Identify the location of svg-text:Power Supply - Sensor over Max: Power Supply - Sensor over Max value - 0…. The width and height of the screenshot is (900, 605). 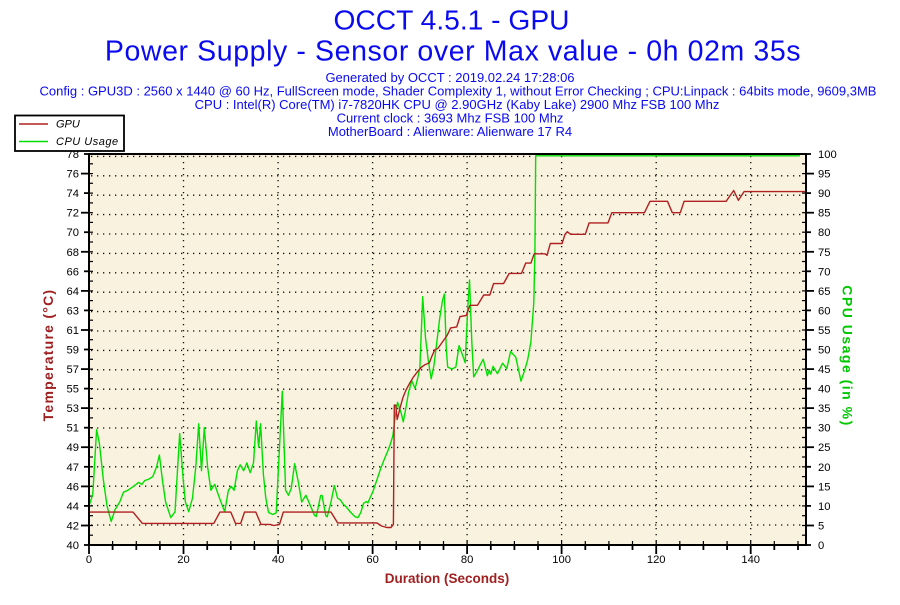
(453, 52).